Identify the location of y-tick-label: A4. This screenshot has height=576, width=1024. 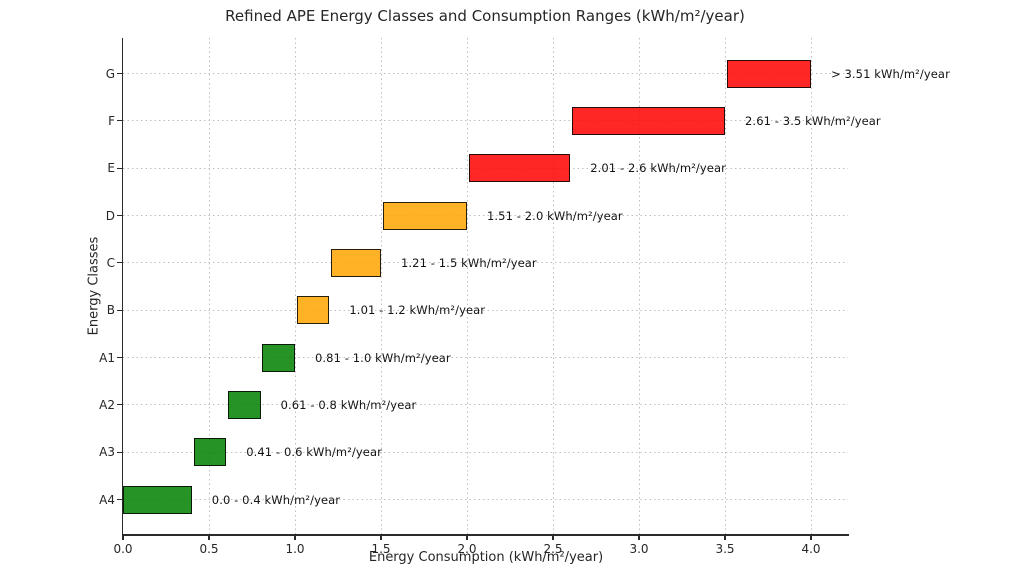
(107, 499).